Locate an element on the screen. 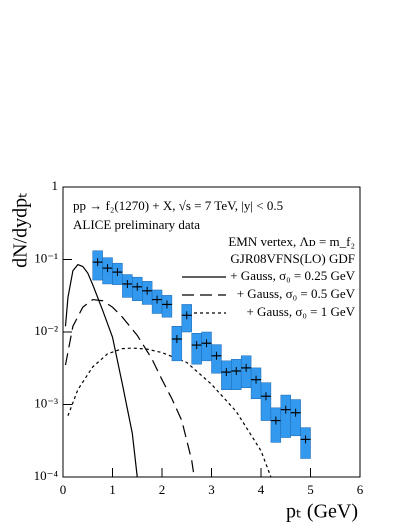 Image resolution: width=411 pixels, height=532 pixels. legend-label: + Gauss, σ₀ = 0.25 GeV is located at coordinates (292, 275).